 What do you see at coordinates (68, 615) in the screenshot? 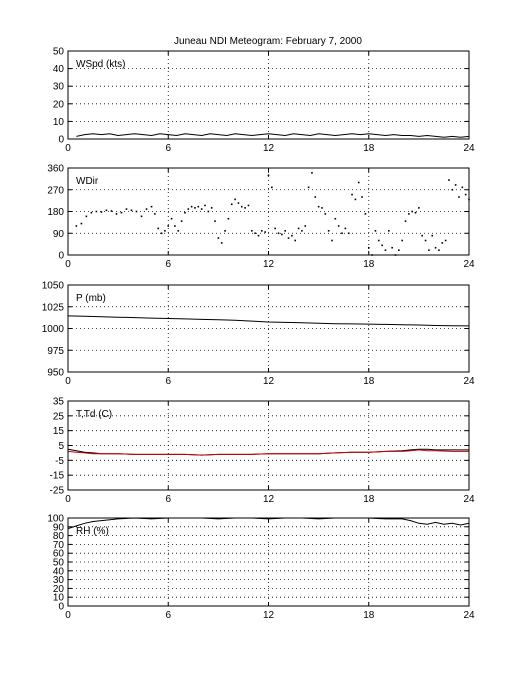
I see `x-tick-label-4-0: 0` at bounding box center [68, 615].